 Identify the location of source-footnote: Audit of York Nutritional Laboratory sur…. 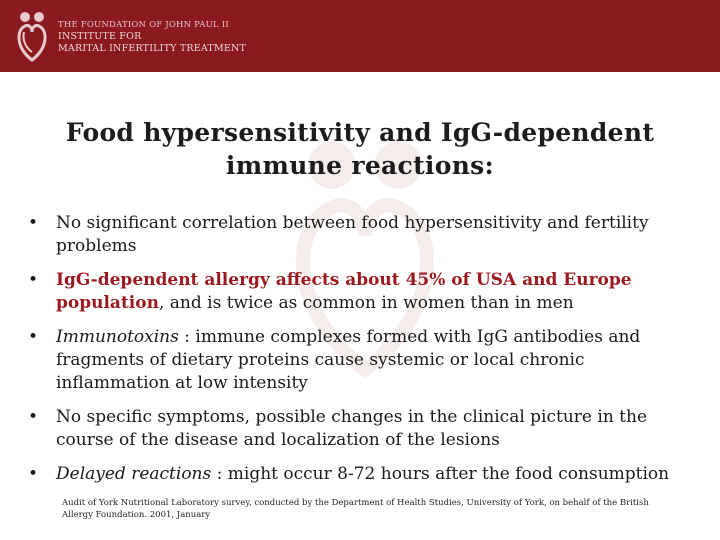
(355, 509).